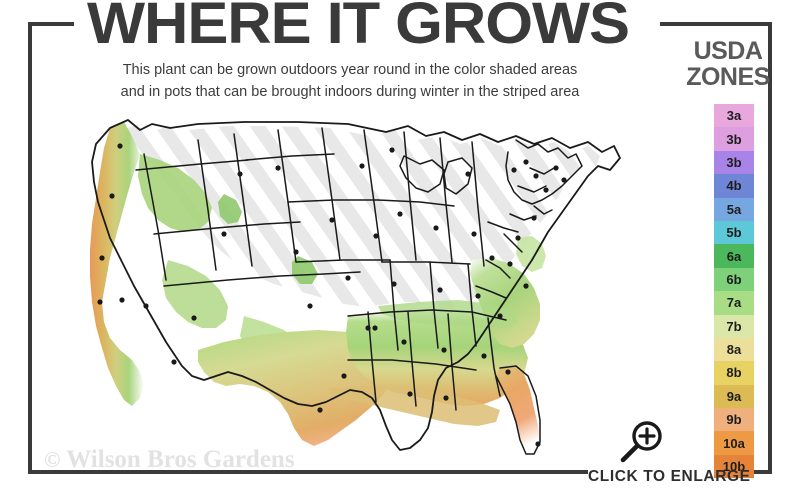 The height and width of the screenshot is (500, 800). I want to click on zone-swatch-7b-9: 7b, so click(734, 326).